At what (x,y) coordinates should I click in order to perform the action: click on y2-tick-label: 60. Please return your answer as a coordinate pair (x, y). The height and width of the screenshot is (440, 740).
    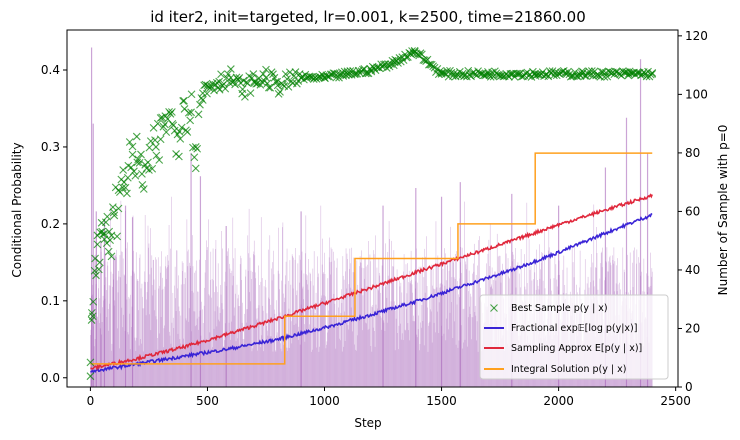
    Looking at the image, I should click on (692, 211).